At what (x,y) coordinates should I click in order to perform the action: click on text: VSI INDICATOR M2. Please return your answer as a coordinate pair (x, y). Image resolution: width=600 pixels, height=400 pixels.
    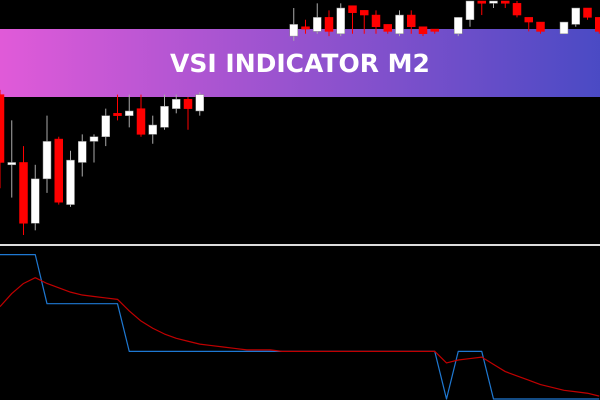
    Looking at the image, I should click on (300, 63).